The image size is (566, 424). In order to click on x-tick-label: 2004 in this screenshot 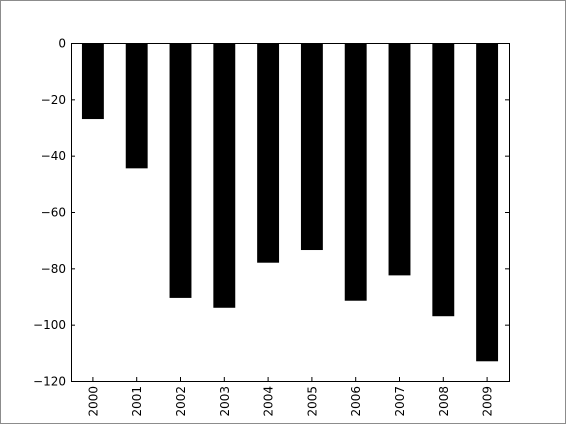, I will do `click(269, 401)`.